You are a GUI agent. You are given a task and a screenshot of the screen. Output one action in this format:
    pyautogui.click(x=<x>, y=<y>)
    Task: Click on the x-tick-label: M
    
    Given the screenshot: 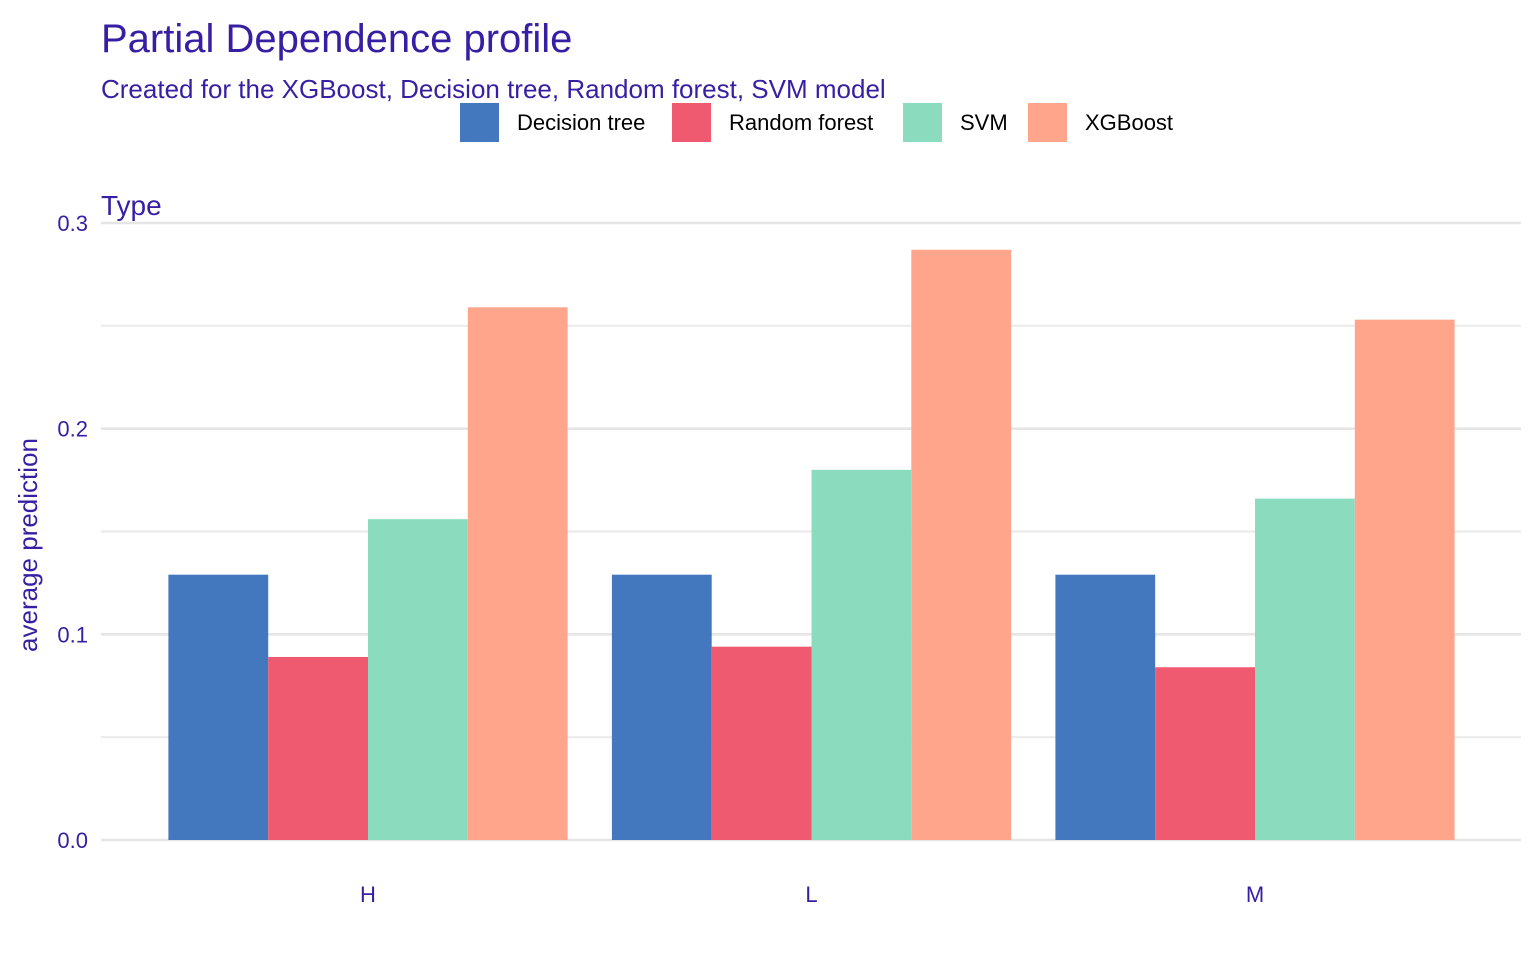 What is the action you would take?
    pyautogui.click(x=1255, y=894)
    